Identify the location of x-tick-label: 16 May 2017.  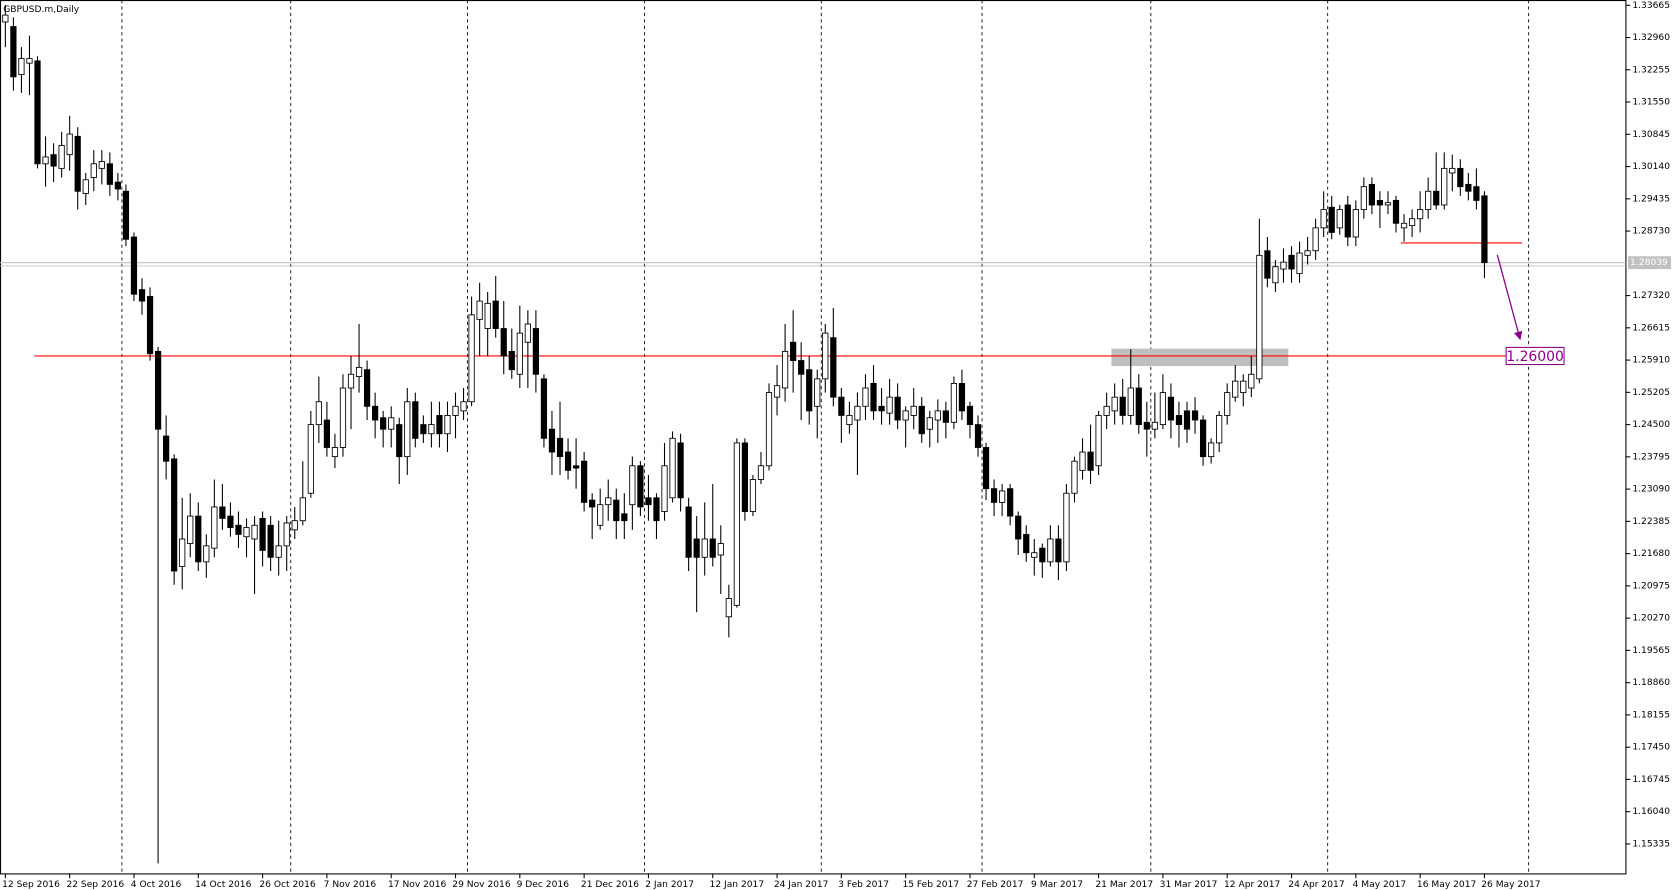
(1447, 885).